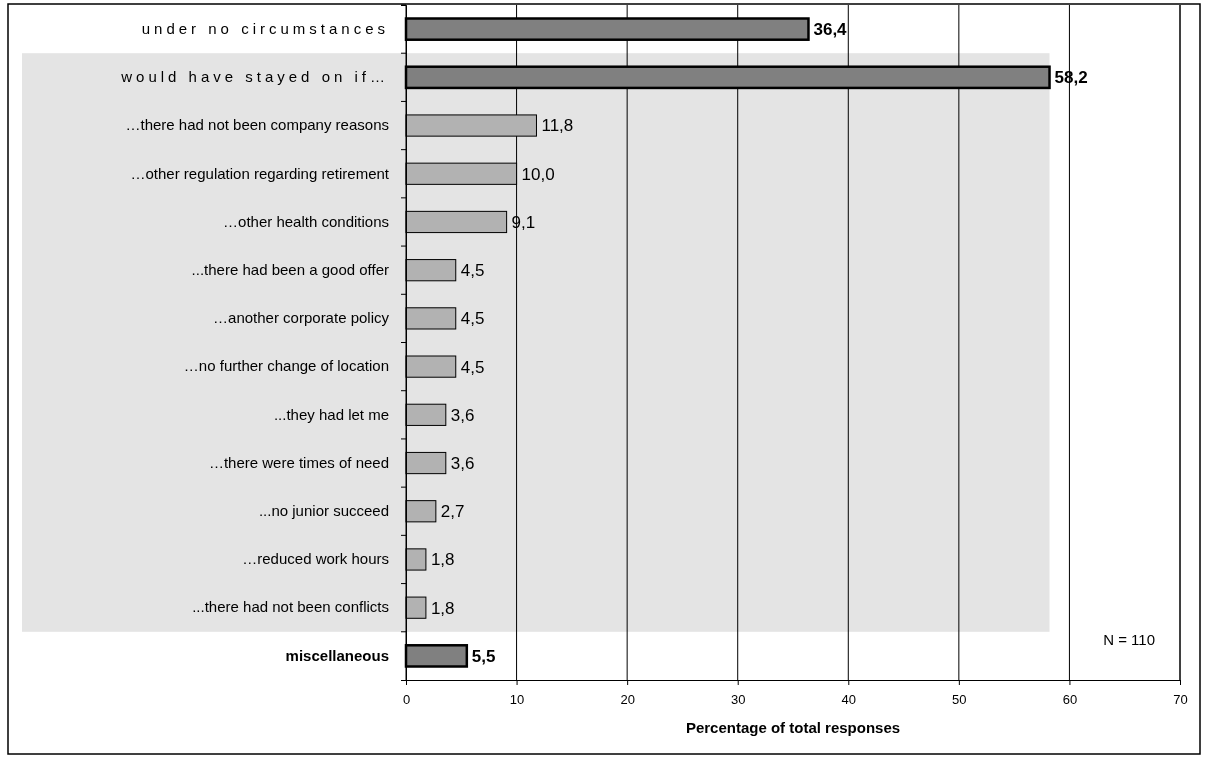  What do you see at coordinates (298, 462) in the screenshot?
I see `y-tick-label: …there were times of need` at bounding box center [298, 462].